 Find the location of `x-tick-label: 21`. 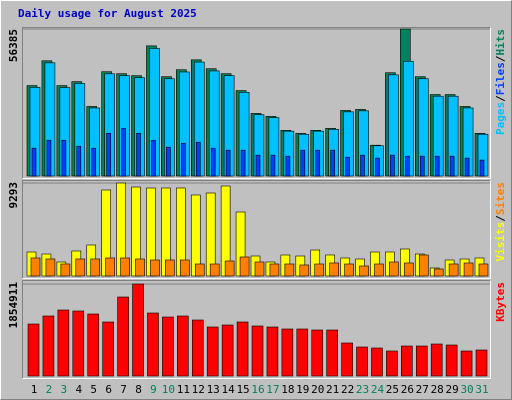

x-tick-label: 21 is located at coordinates (332, 389).